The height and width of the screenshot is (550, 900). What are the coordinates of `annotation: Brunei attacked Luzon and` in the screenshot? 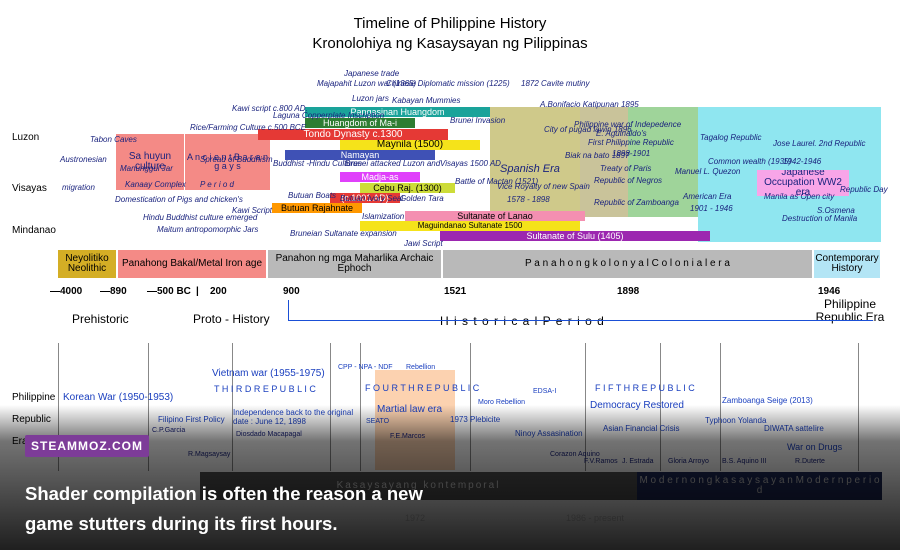 It's located at (393, 163).